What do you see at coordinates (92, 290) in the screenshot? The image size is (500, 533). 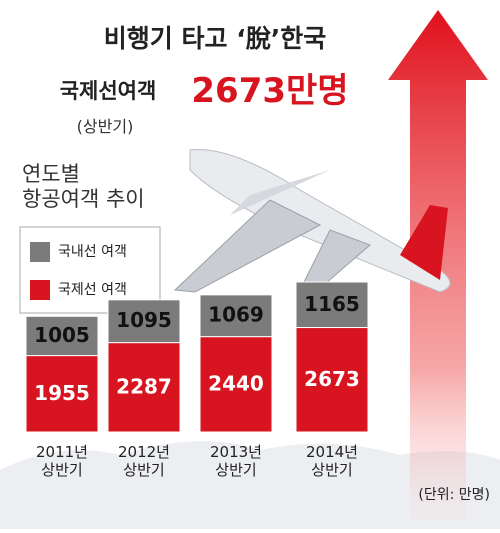 I see `legend-label: 국제선 여객` at bounding box center [92, 290].